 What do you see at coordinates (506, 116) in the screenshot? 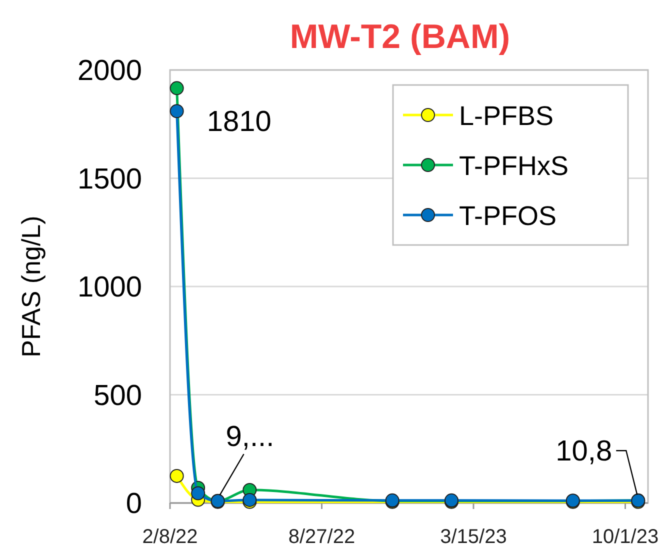
I see `legend-label: L-PFBS` at bounding box center [506, 116].